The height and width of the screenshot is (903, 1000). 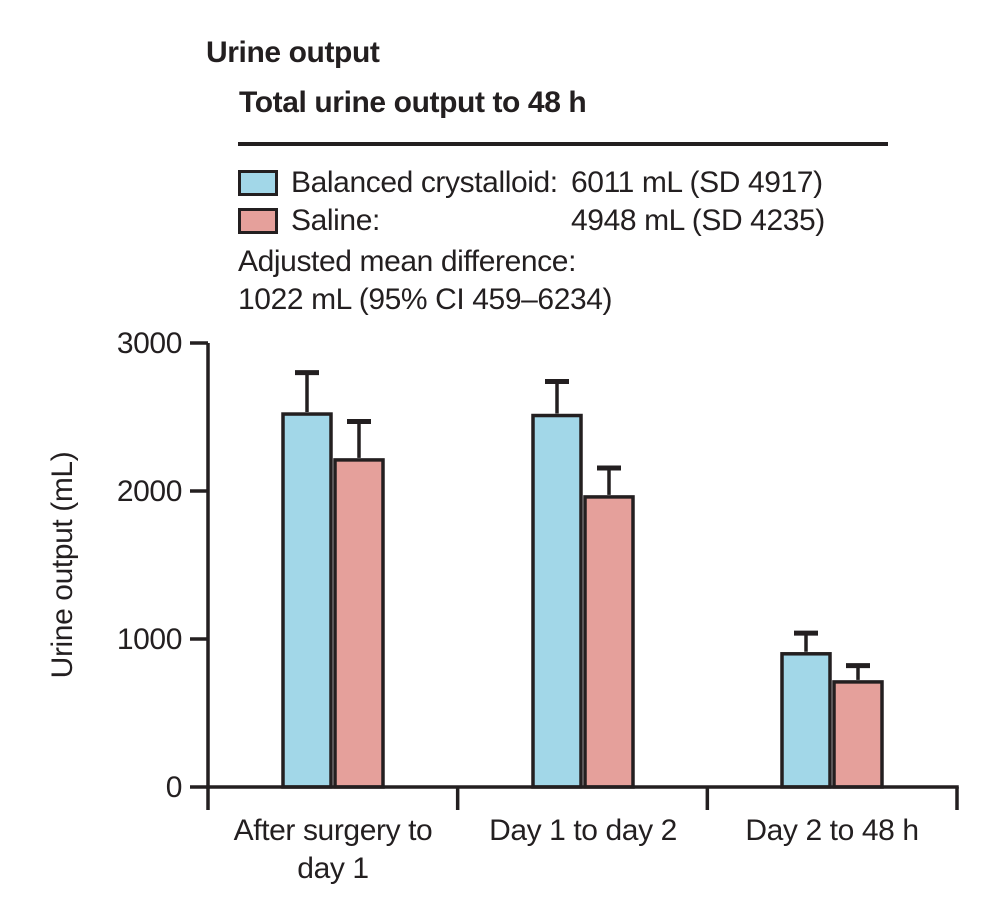 What do you see at coordinates (424, 182) in the screenshot?
I see `legend-label: Balanced crystalloid:` at bounding box center [424, 182].